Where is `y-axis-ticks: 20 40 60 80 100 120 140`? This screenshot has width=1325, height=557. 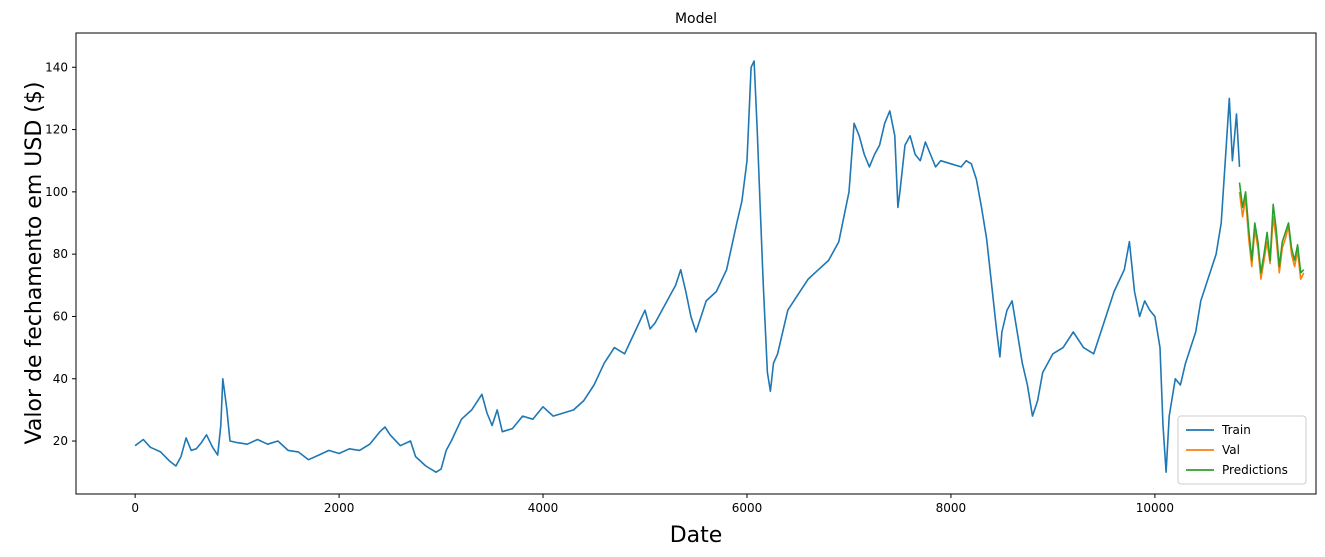
y-axis-ticks: 20 40 60 80 100 120 140 is located at coordinates (60, 254).